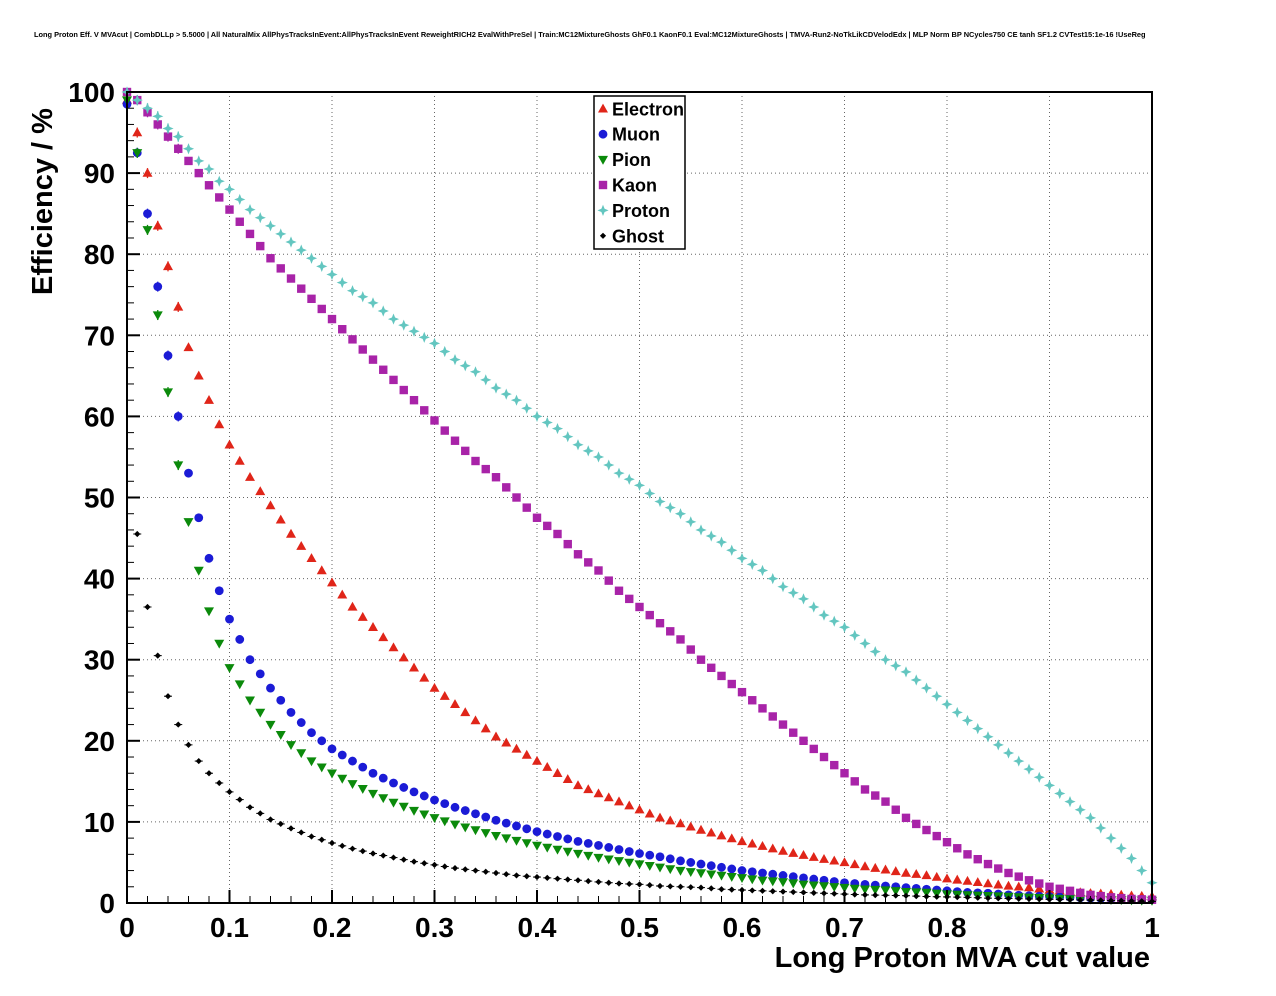 This screenshot has height=996, width=1276. I want to click on x-tick-labels: 0 0.1 0.2 0.3 0.4 0.5 0.6 0.7 0.8 0.9 1, so click(639, 927).